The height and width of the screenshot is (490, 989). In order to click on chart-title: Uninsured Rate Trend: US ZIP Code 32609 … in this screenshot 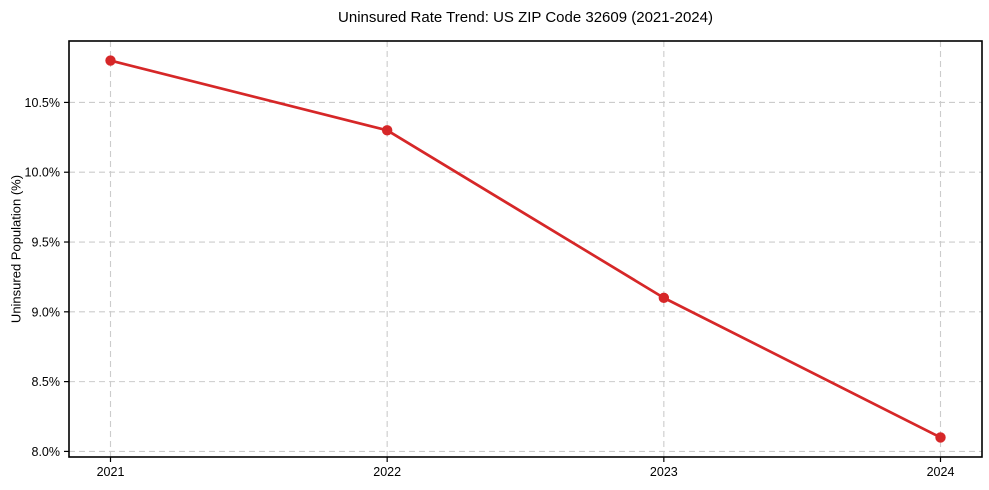, I will do `click(525, 17)`.